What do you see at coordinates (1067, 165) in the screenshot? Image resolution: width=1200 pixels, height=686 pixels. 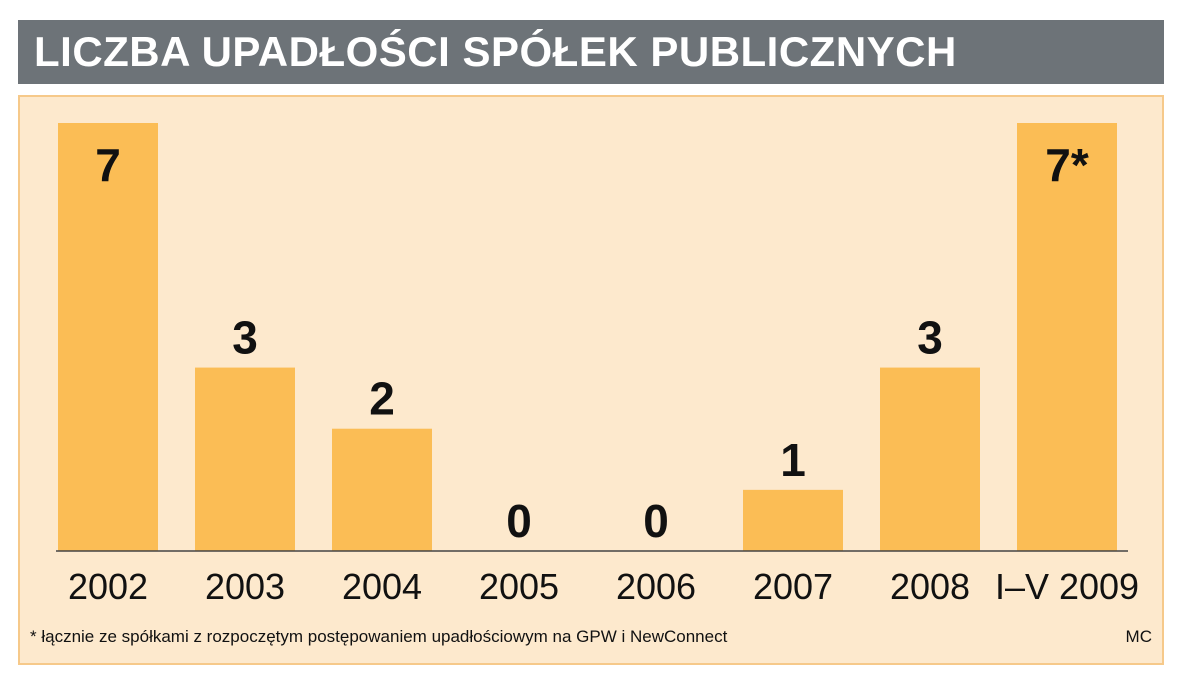 I see `value-label-8: 7*` at bounding box center [1067, 165].